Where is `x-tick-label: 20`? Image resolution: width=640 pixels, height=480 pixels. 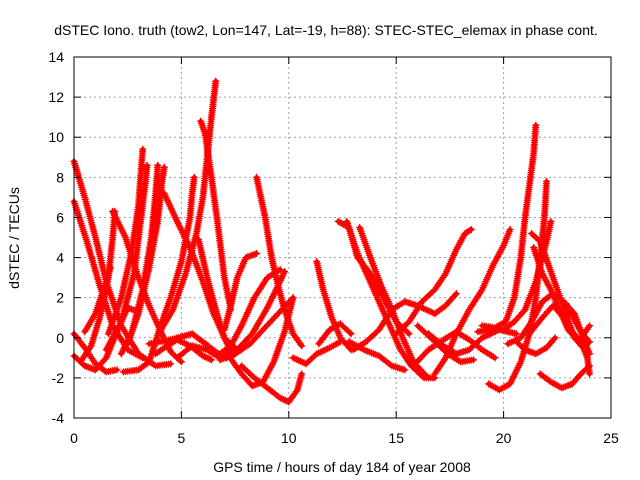 x-tick-label: 20 is located at coordinates (504, 438).